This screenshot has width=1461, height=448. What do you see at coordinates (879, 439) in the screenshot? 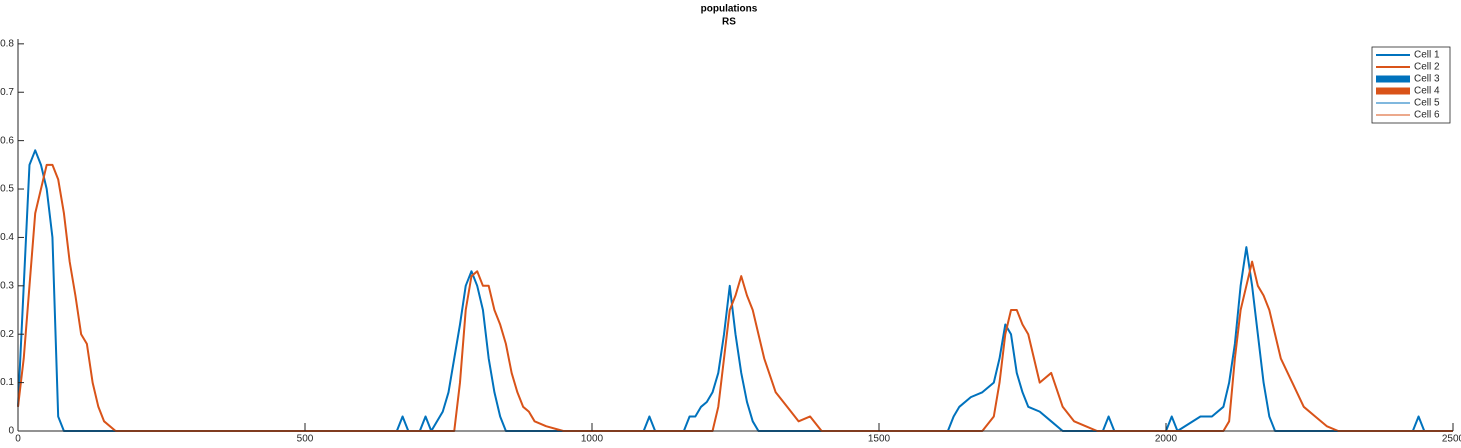
I see `x-tick-label: 1500` at bounding box center [879, 439].